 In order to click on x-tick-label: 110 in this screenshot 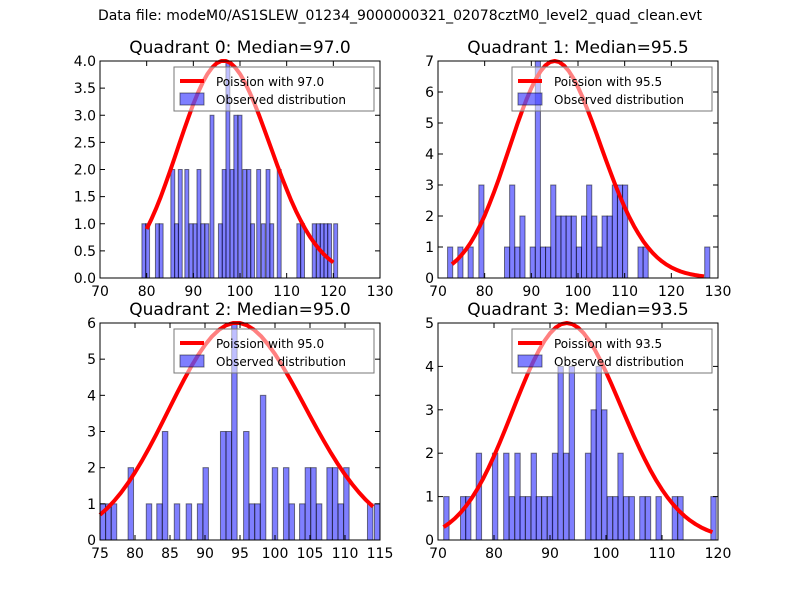, I will do `click(345, 554)`.